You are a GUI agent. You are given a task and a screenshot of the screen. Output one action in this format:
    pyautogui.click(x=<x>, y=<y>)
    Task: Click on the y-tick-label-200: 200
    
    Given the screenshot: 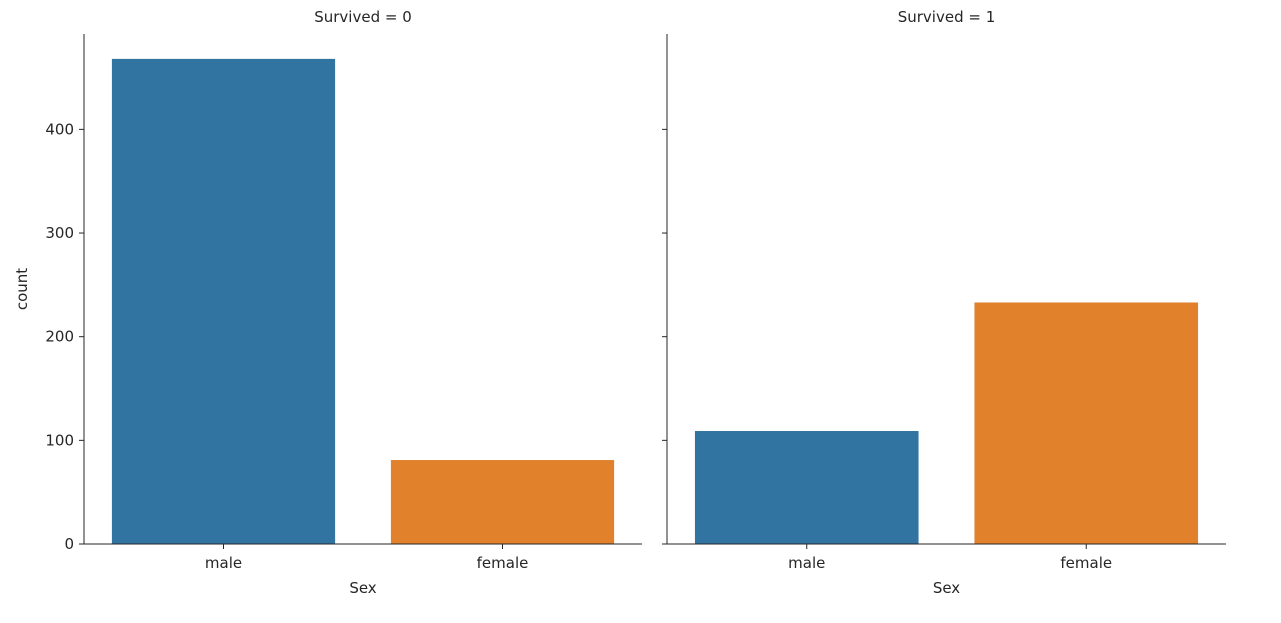 What is the action you would take?
    pyautogui.click(x=59, y=337)
    